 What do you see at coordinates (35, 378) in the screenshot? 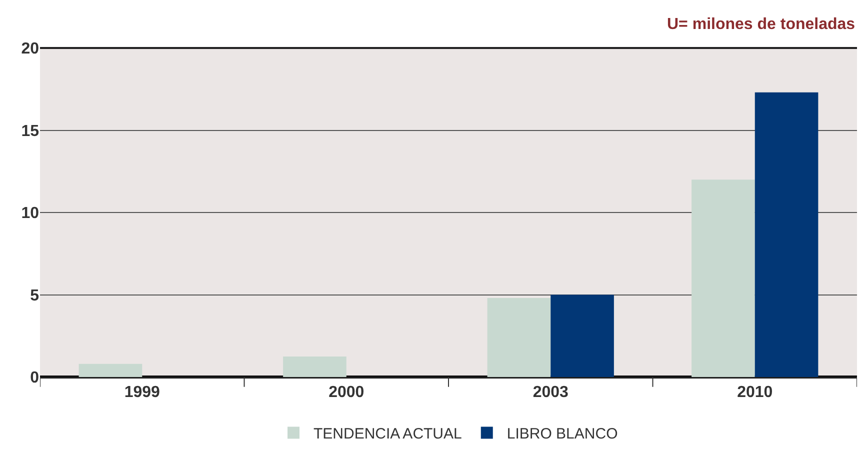
I see `y-tick-label: 0` at bounding box center [35, 378].